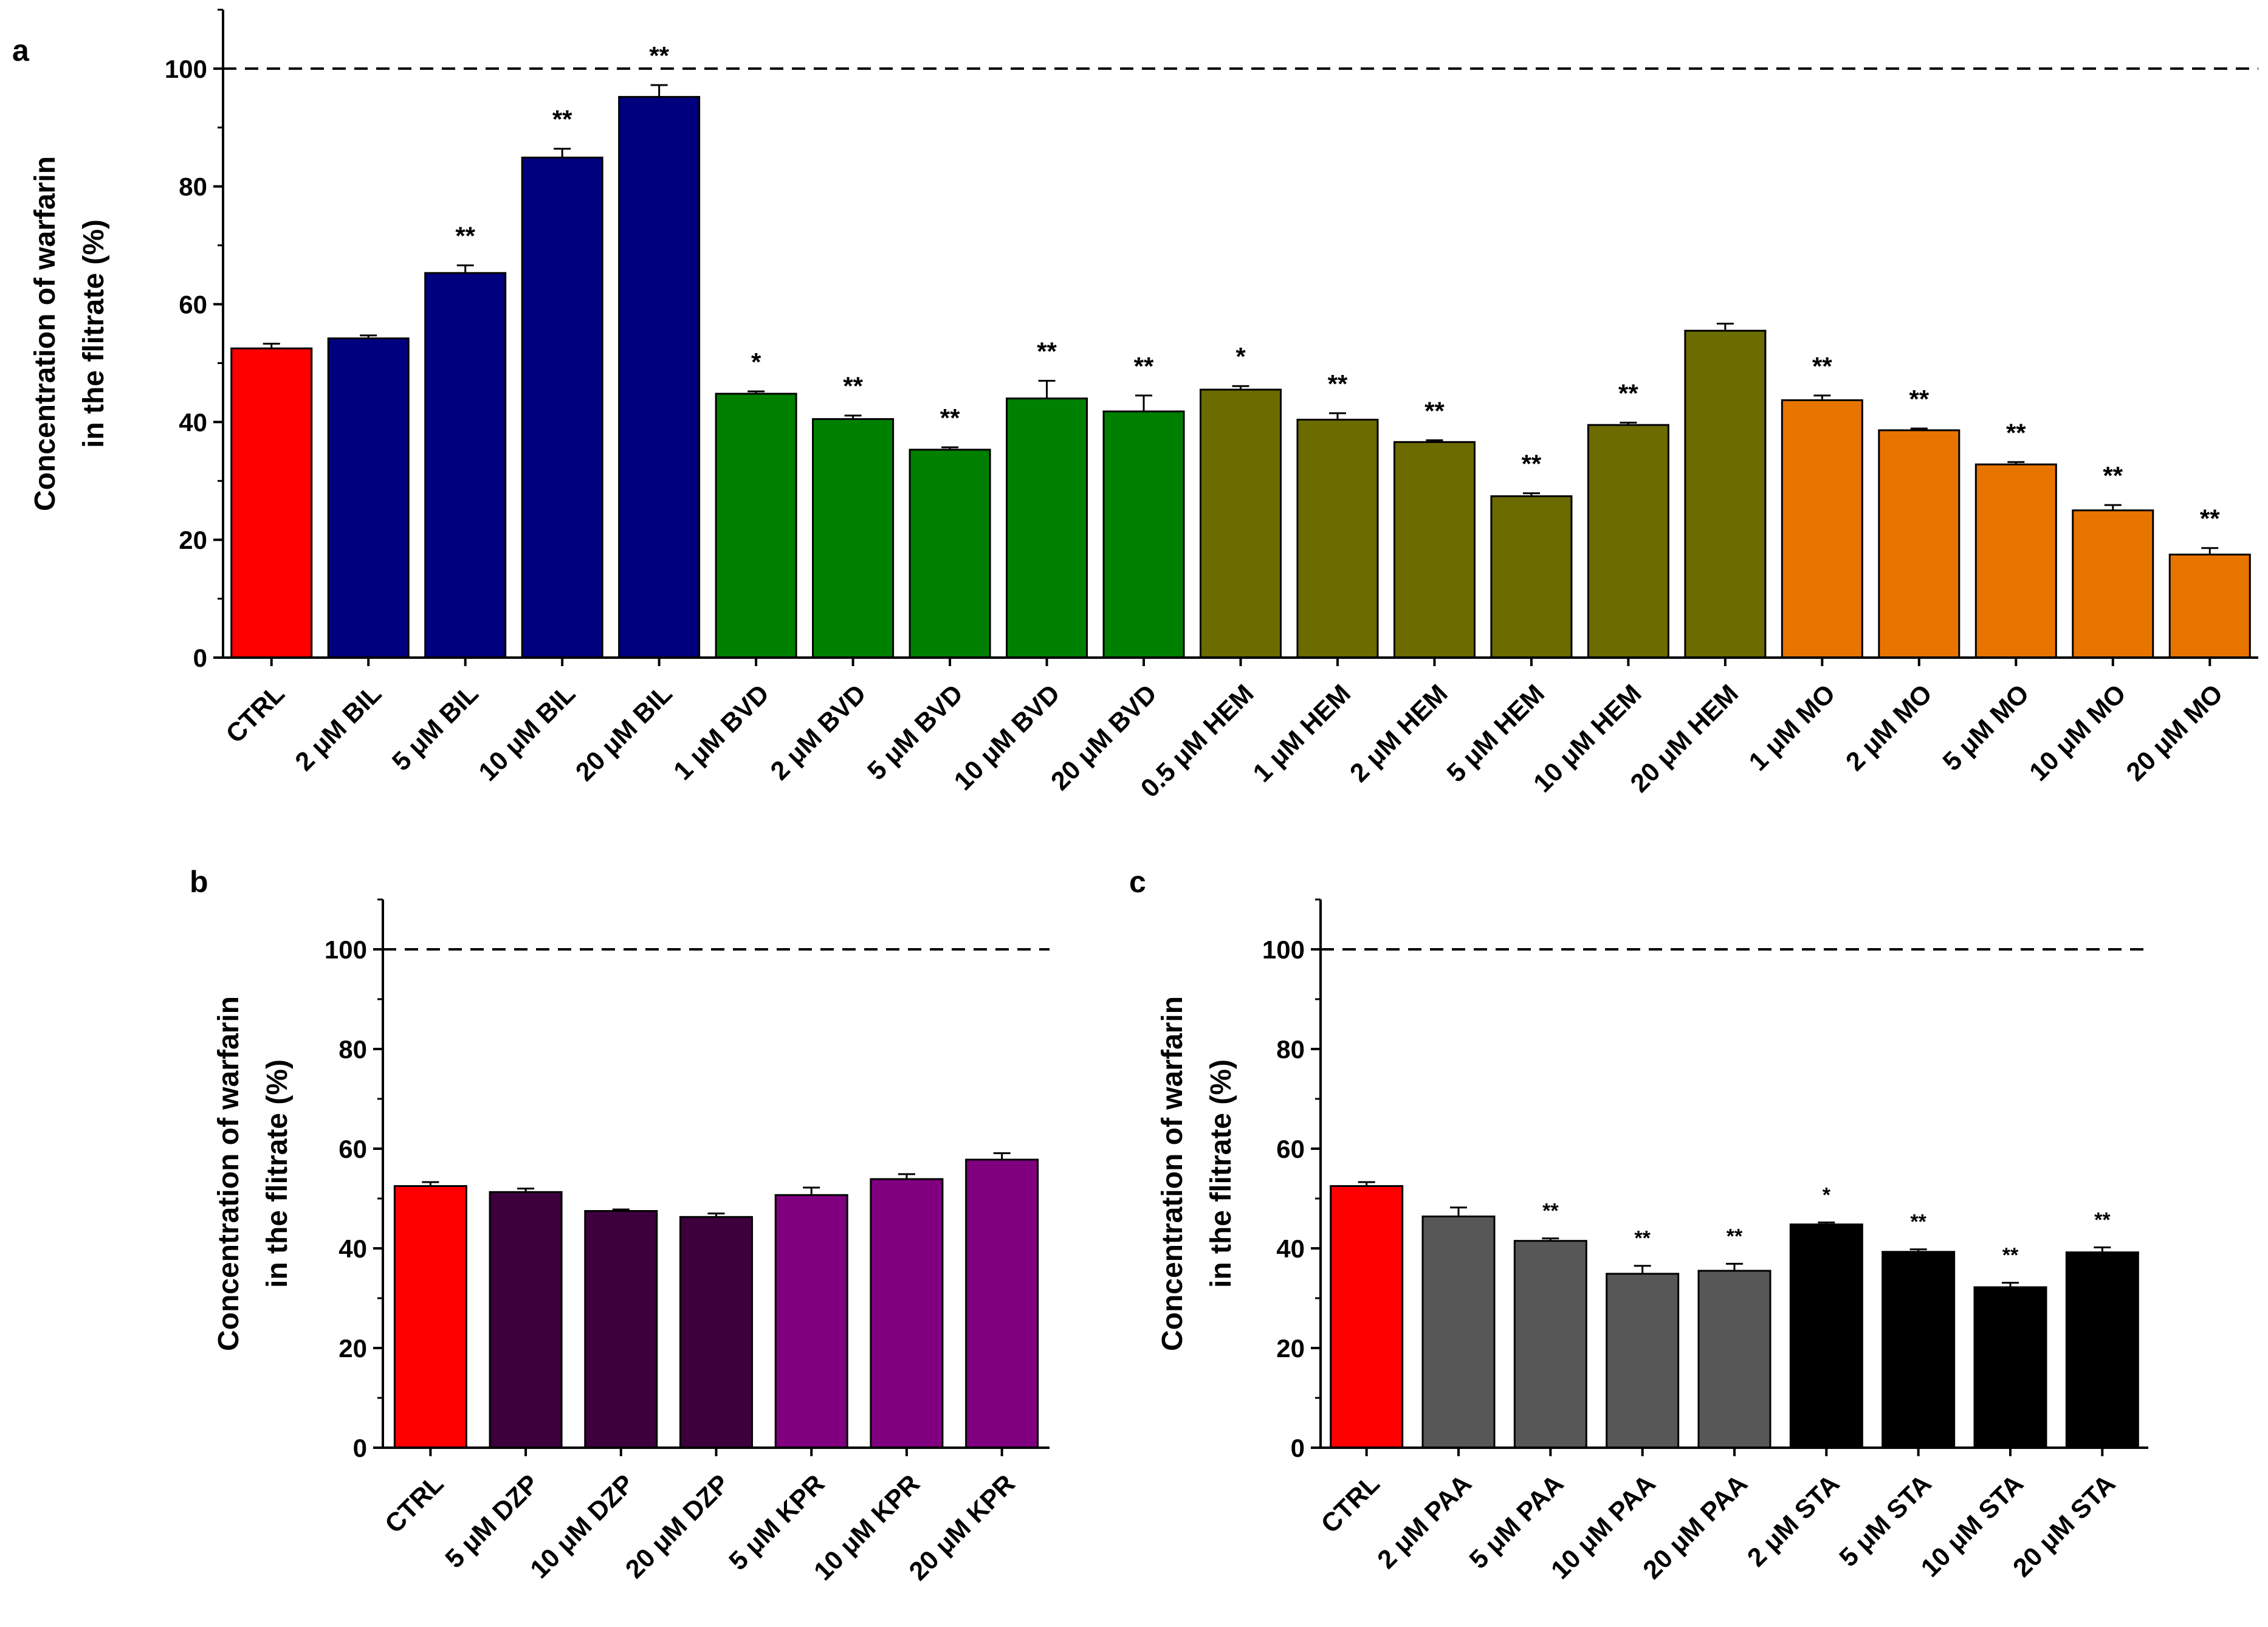 Image resolution: width=2268 pixels, height=1627 pixels. Describe the element at coordinates (493, 1521) in the screenshot. I see `panel-b-category-label: 5 μM DZP` at that location.